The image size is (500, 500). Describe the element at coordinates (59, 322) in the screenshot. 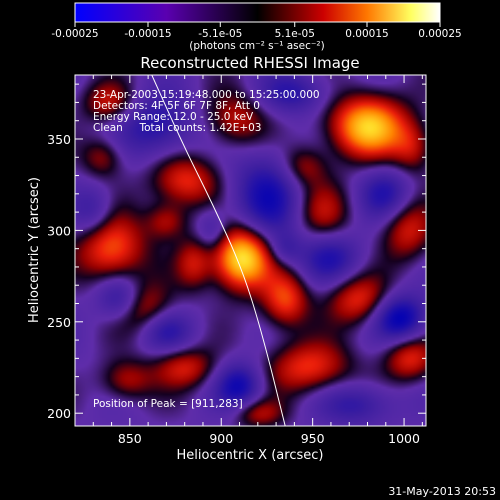

I see `y-tick-label: 250` at that location.